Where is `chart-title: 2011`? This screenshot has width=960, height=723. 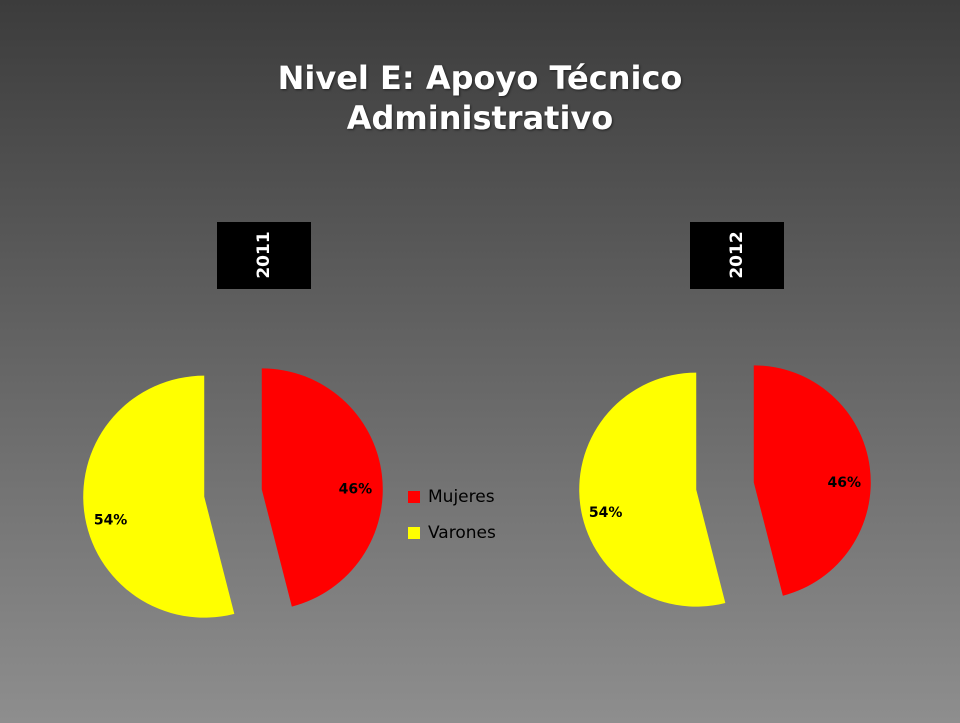
chart-title: 2011 is located at coordinates (264, 254).